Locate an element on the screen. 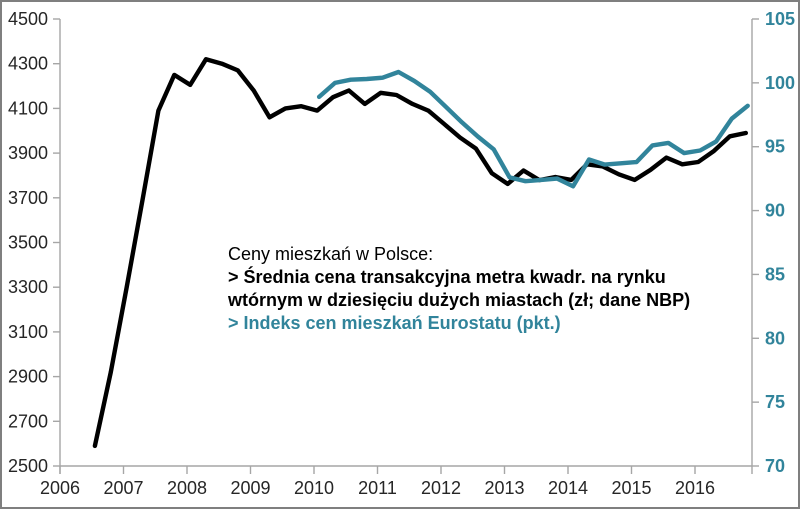  y-left-axis-label: 2700 is located at coordinates (28, 421).